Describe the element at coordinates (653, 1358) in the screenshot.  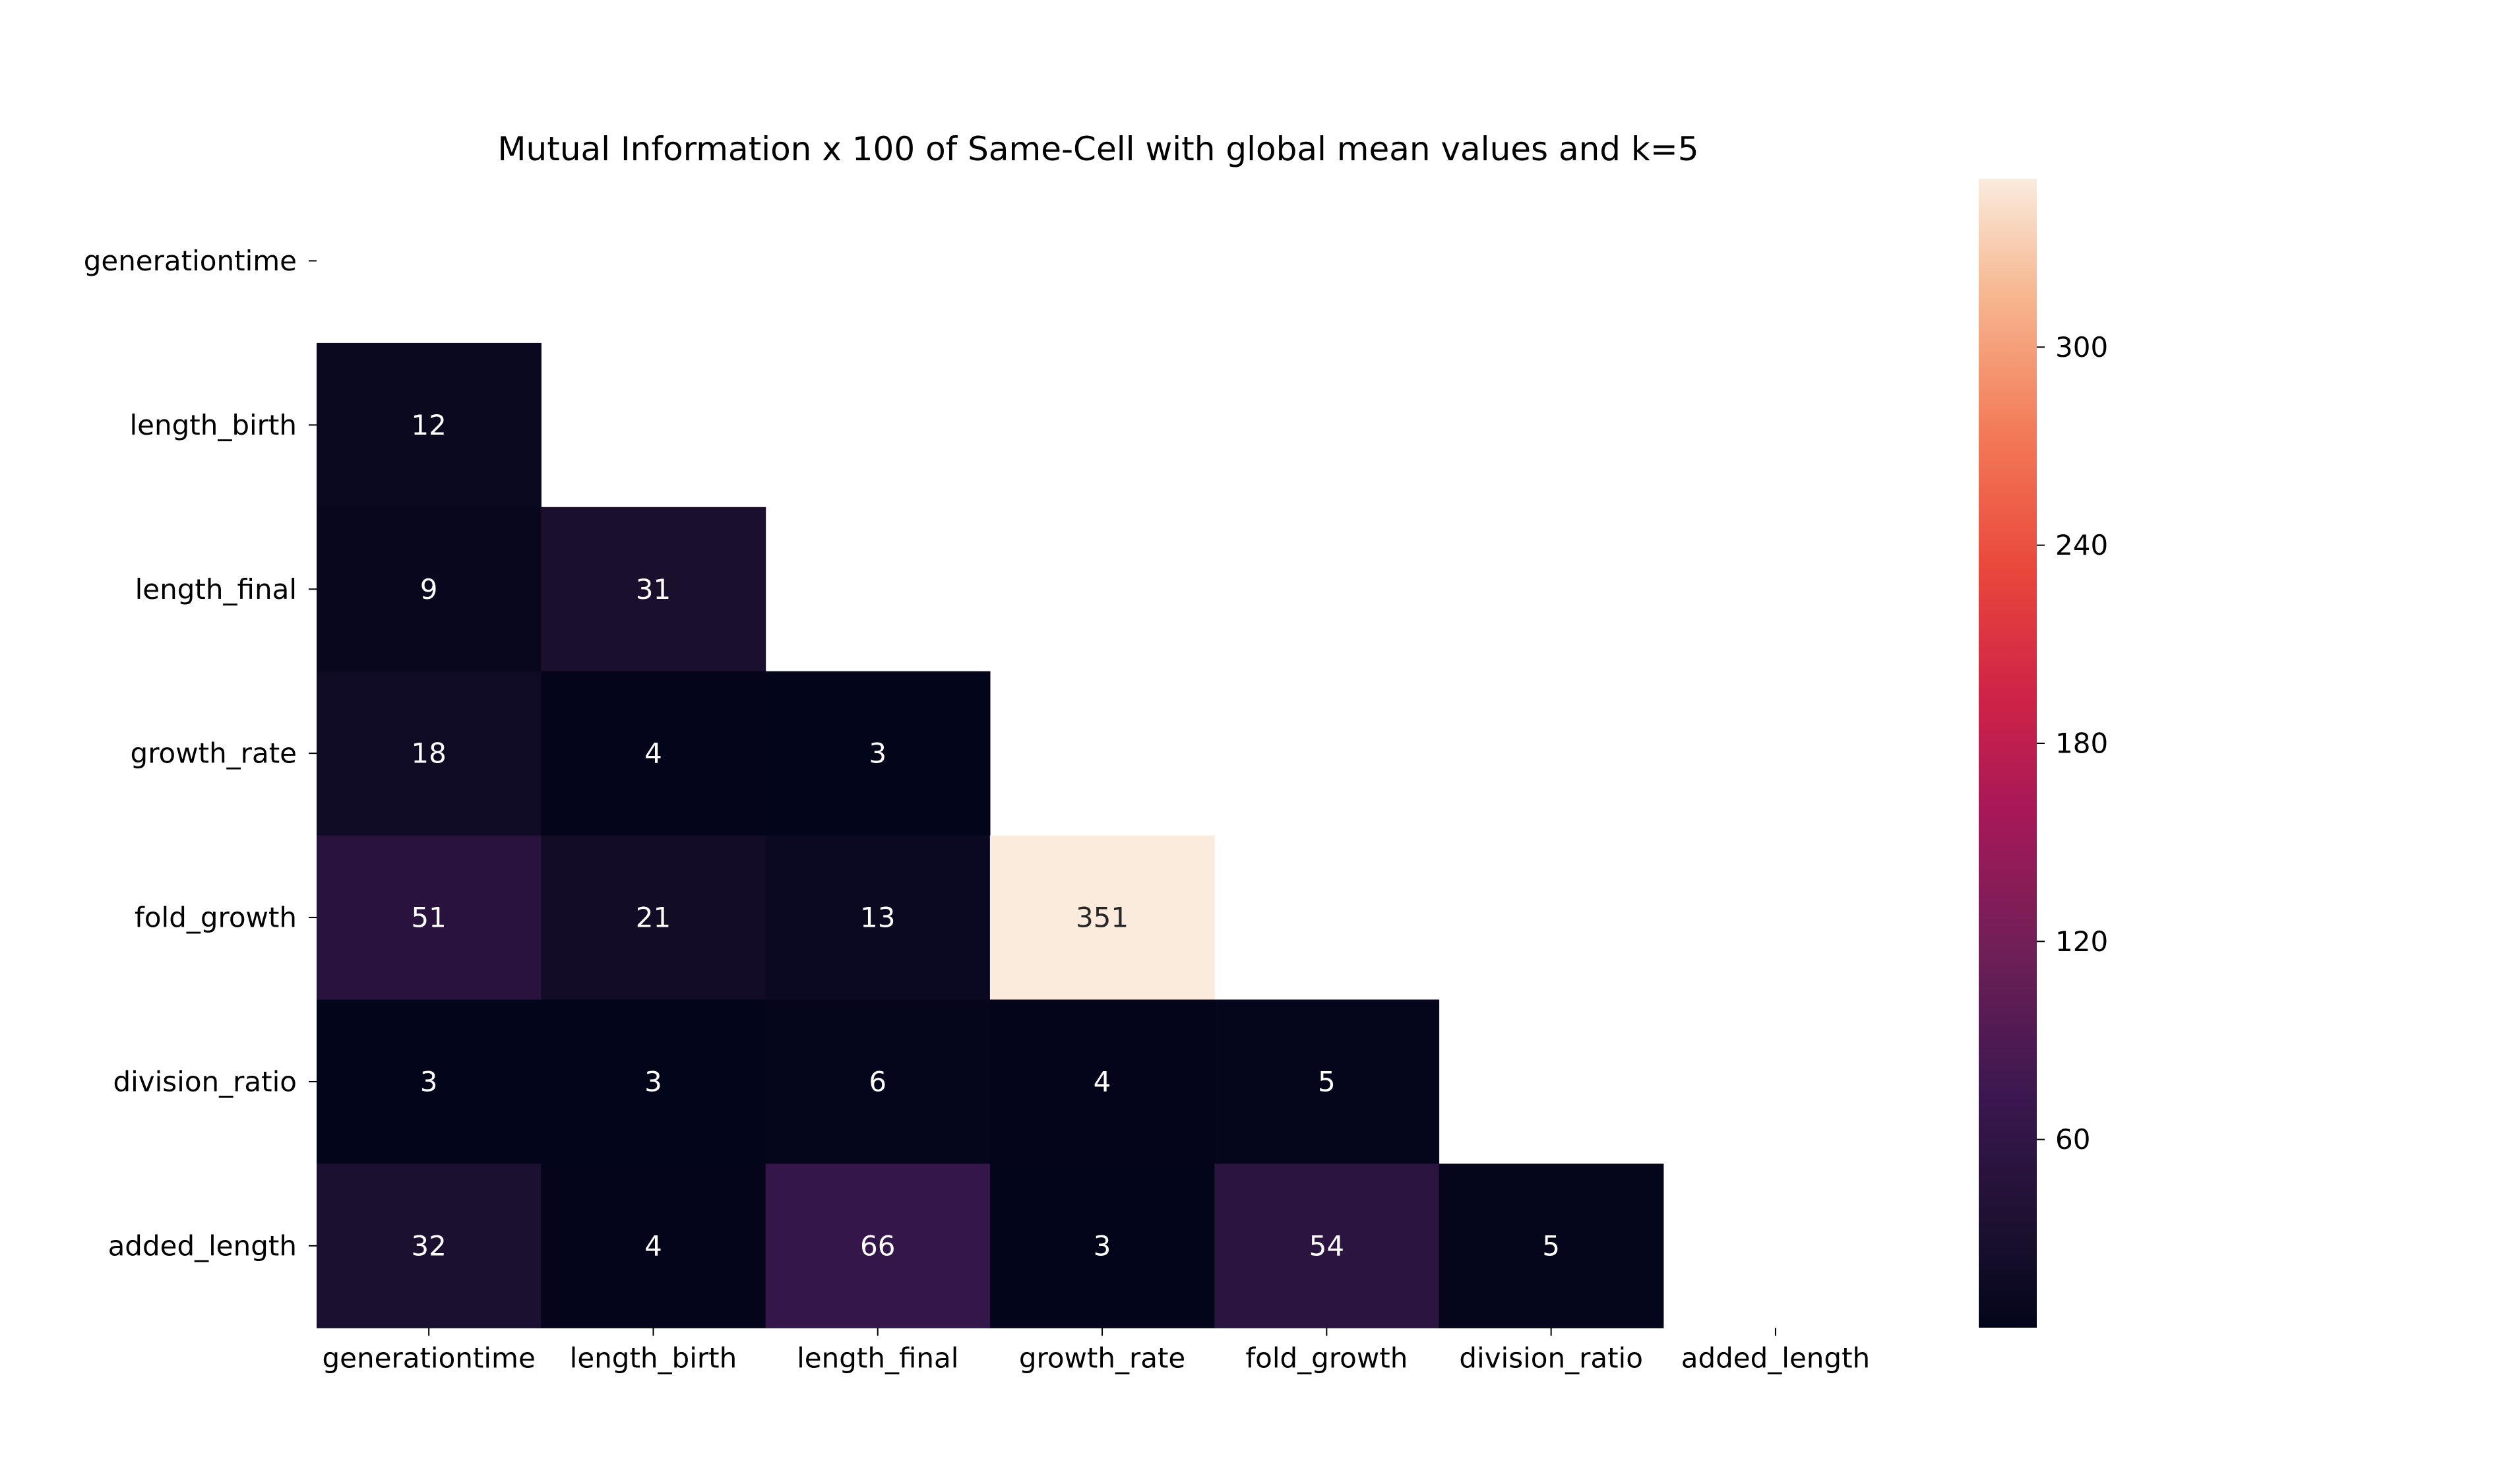
I see `x-tick-label: length_birth` at that location.